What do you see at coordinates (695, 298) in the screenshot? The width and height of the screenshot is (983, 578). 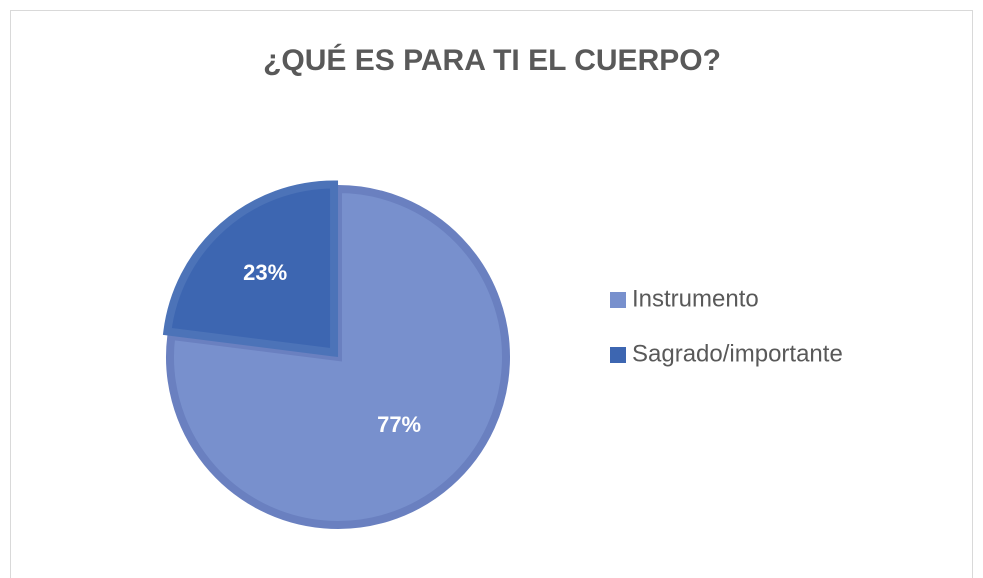 I see `legend-label: Instrumento` at bounding box center [695, 298].